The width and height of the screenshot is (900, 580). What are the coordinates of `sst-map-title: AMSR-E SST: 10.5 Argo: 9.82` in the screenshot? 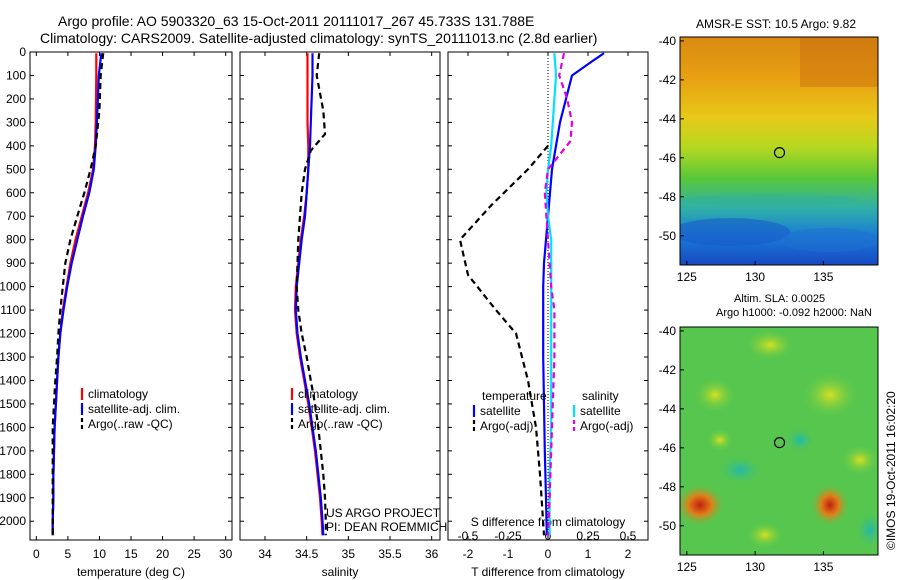 It's located at (776, 24).